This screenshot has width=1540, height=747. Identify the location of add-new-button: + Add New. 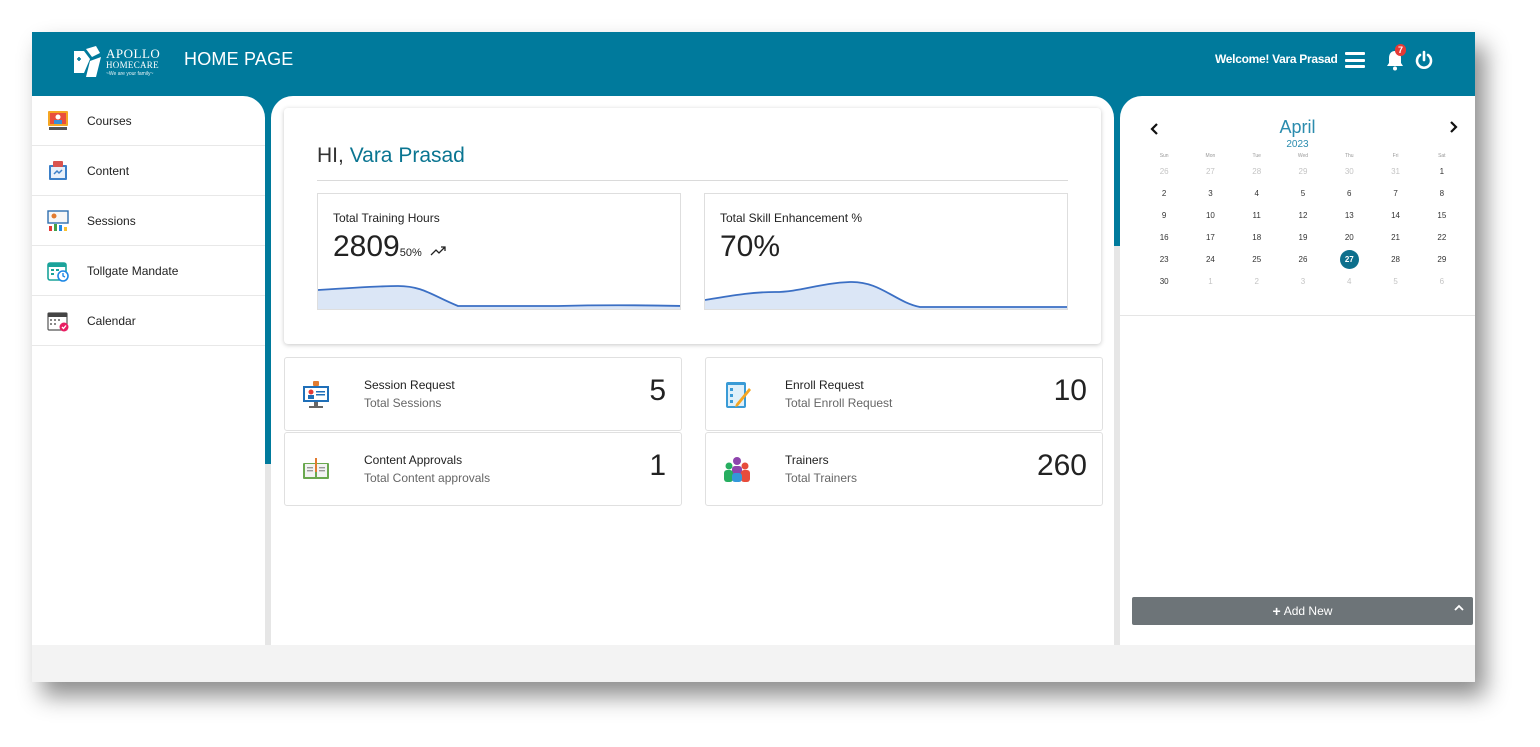
(1302, 611).